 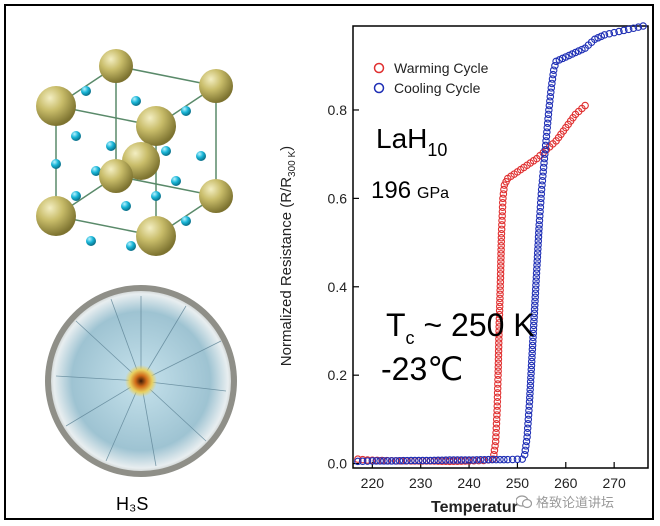 What do you see at coordinates (379, 68) in the screenshot?
I see `legend-marker-warming` at bounding box center [379, 68].